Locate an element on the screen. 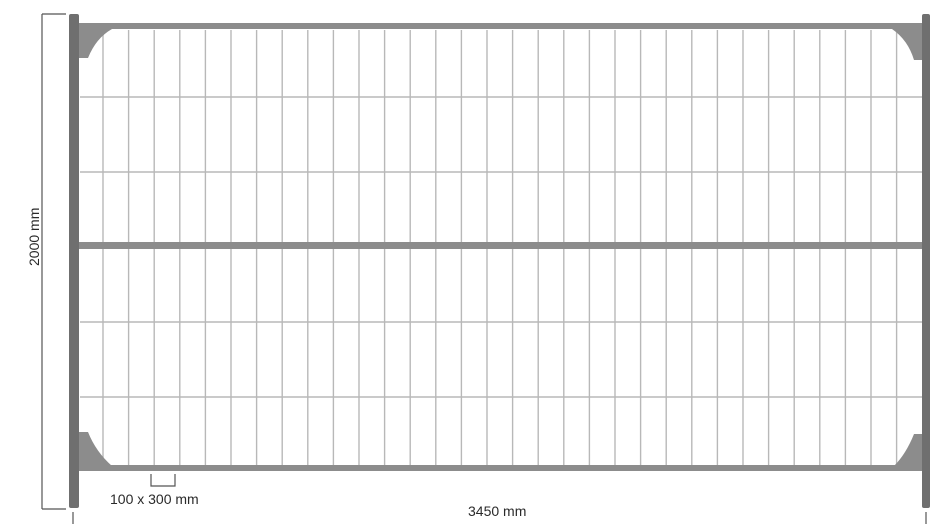  mesh-size-label: 100 x 300 mm is located at coordinates (154, 499).